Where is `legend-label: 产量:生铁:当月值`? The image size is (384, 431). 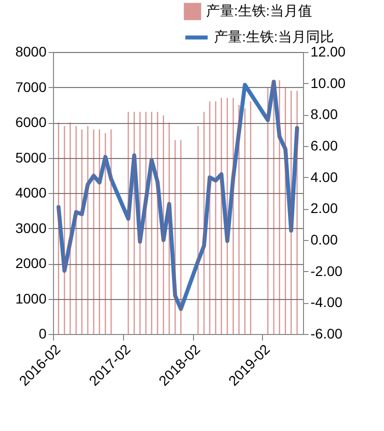 legend-label: 产量:生铁:当月值 is located at coordinates (259, 10).